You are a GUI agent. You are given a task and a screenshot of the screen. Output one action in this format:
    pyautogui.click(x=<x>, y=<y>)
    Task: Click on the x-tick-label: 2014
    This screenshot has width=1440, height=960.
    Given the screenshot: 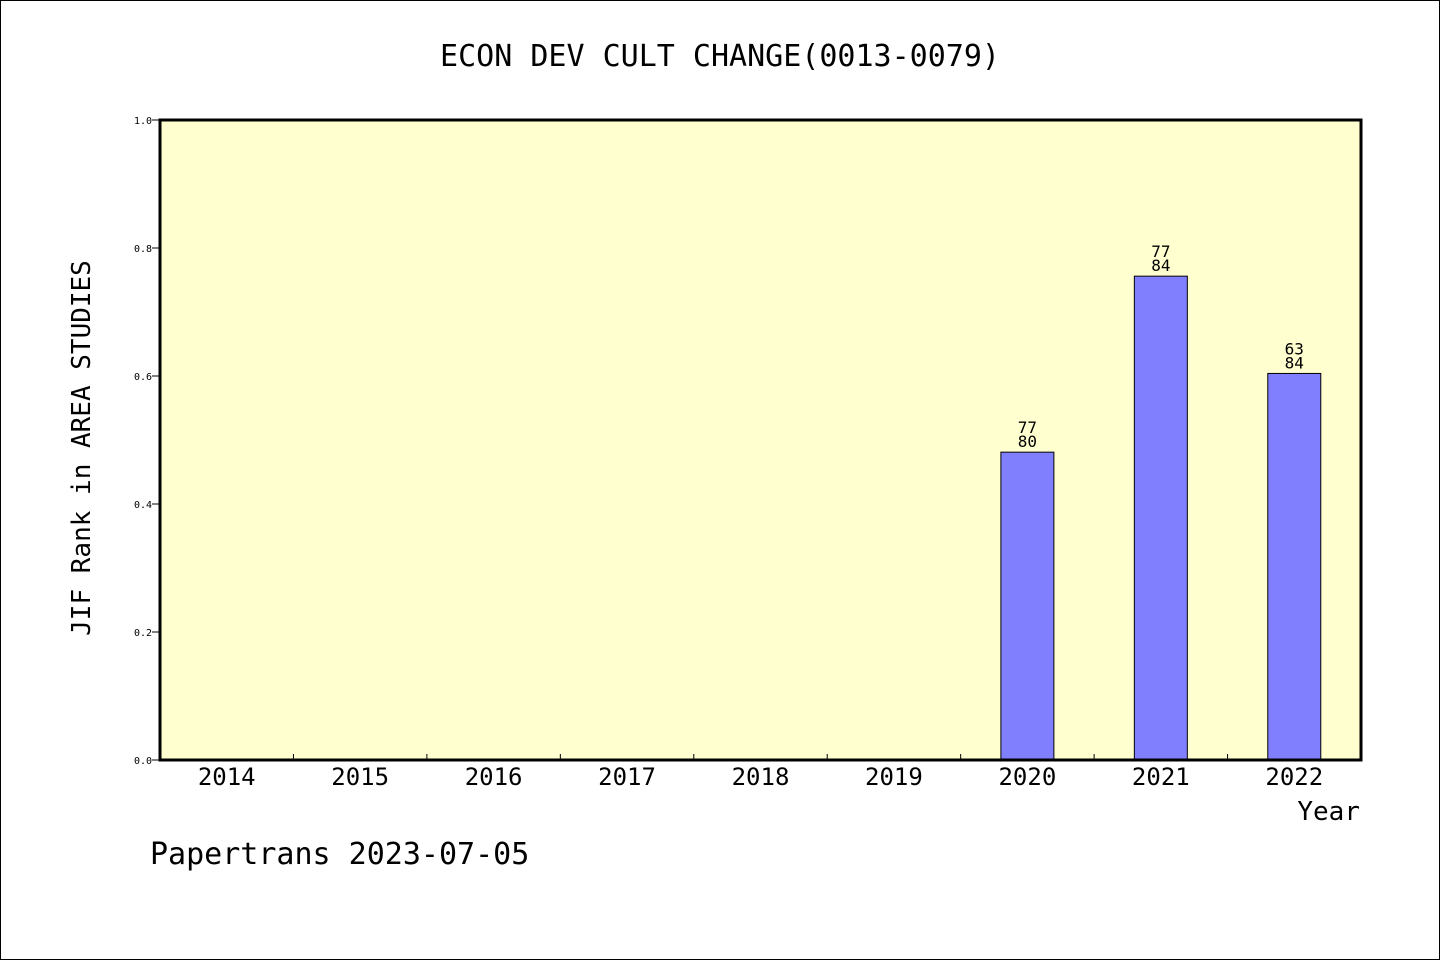 What is the action you would take?
    pyautogui.click(x=227, y=777)
    